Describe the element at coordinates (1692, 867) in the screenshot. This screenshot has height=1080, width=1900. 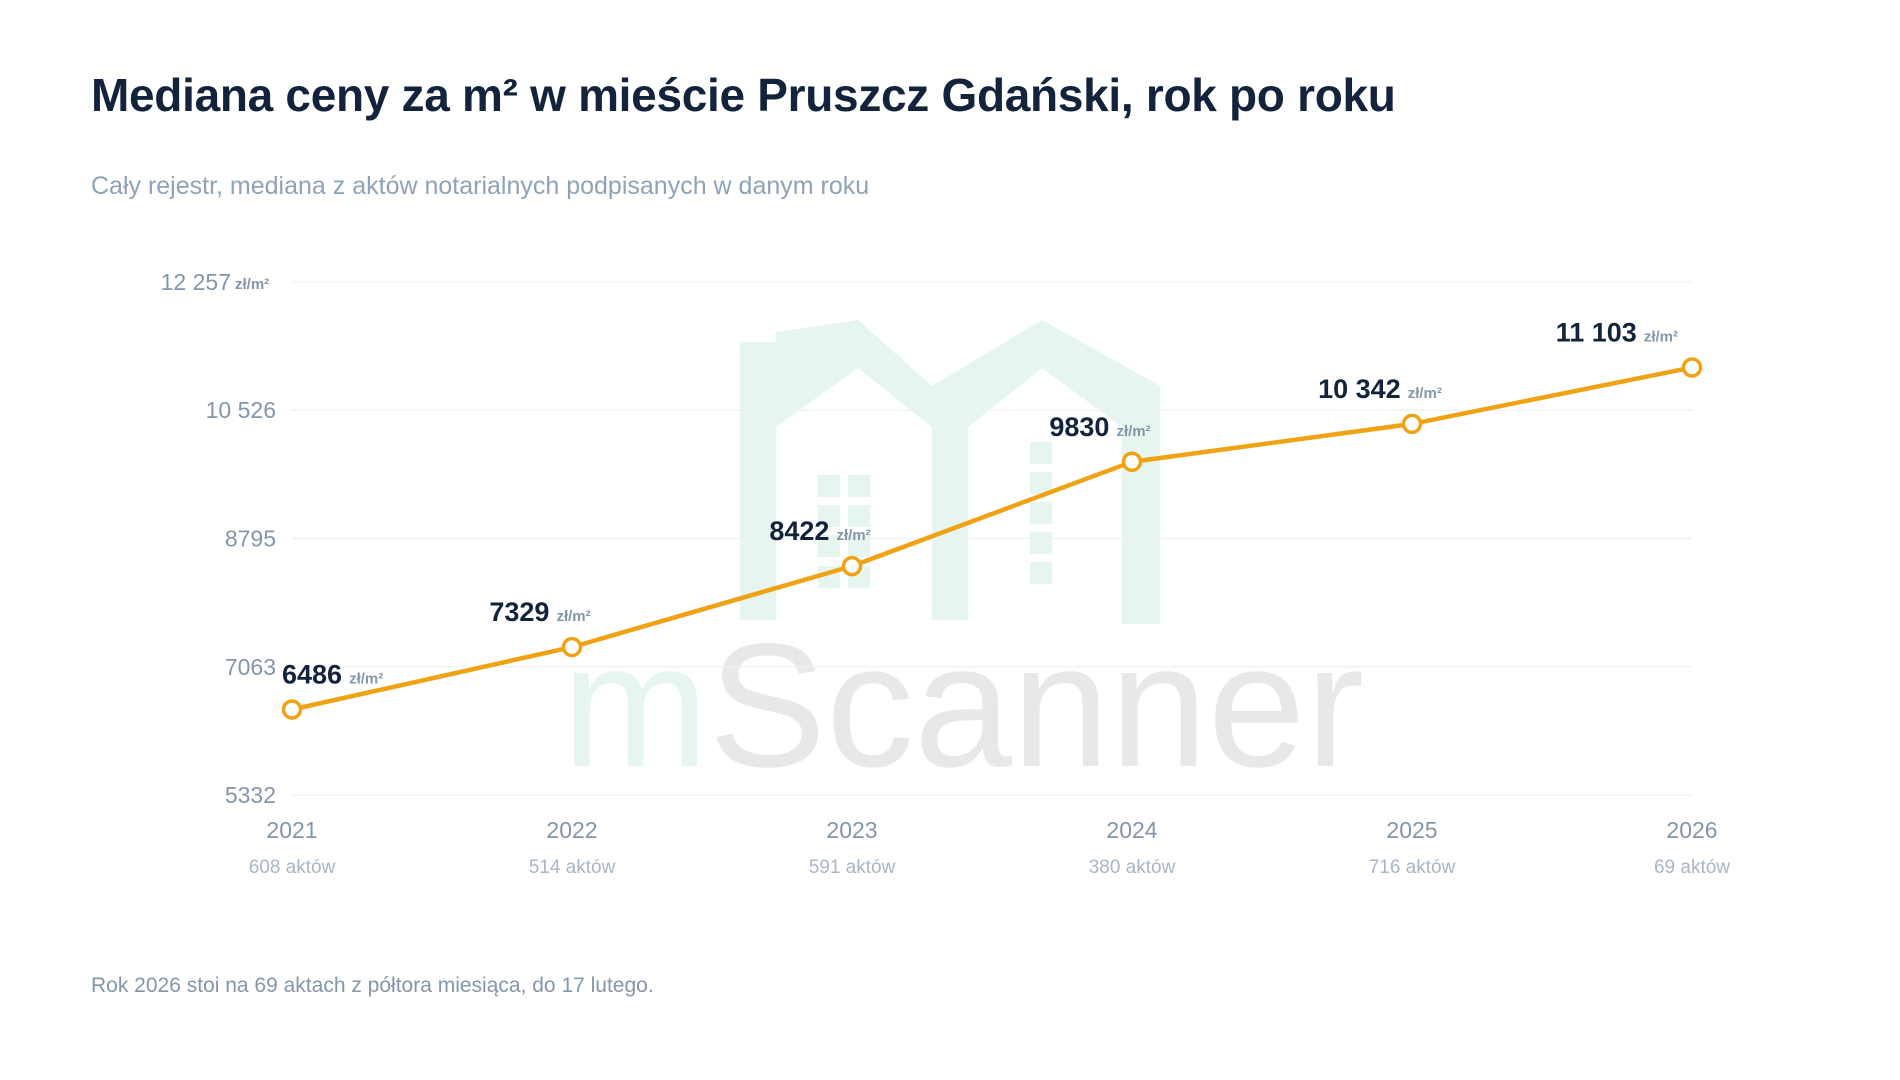
I see `x-tick-sublabel: 69 aktów` at that location.